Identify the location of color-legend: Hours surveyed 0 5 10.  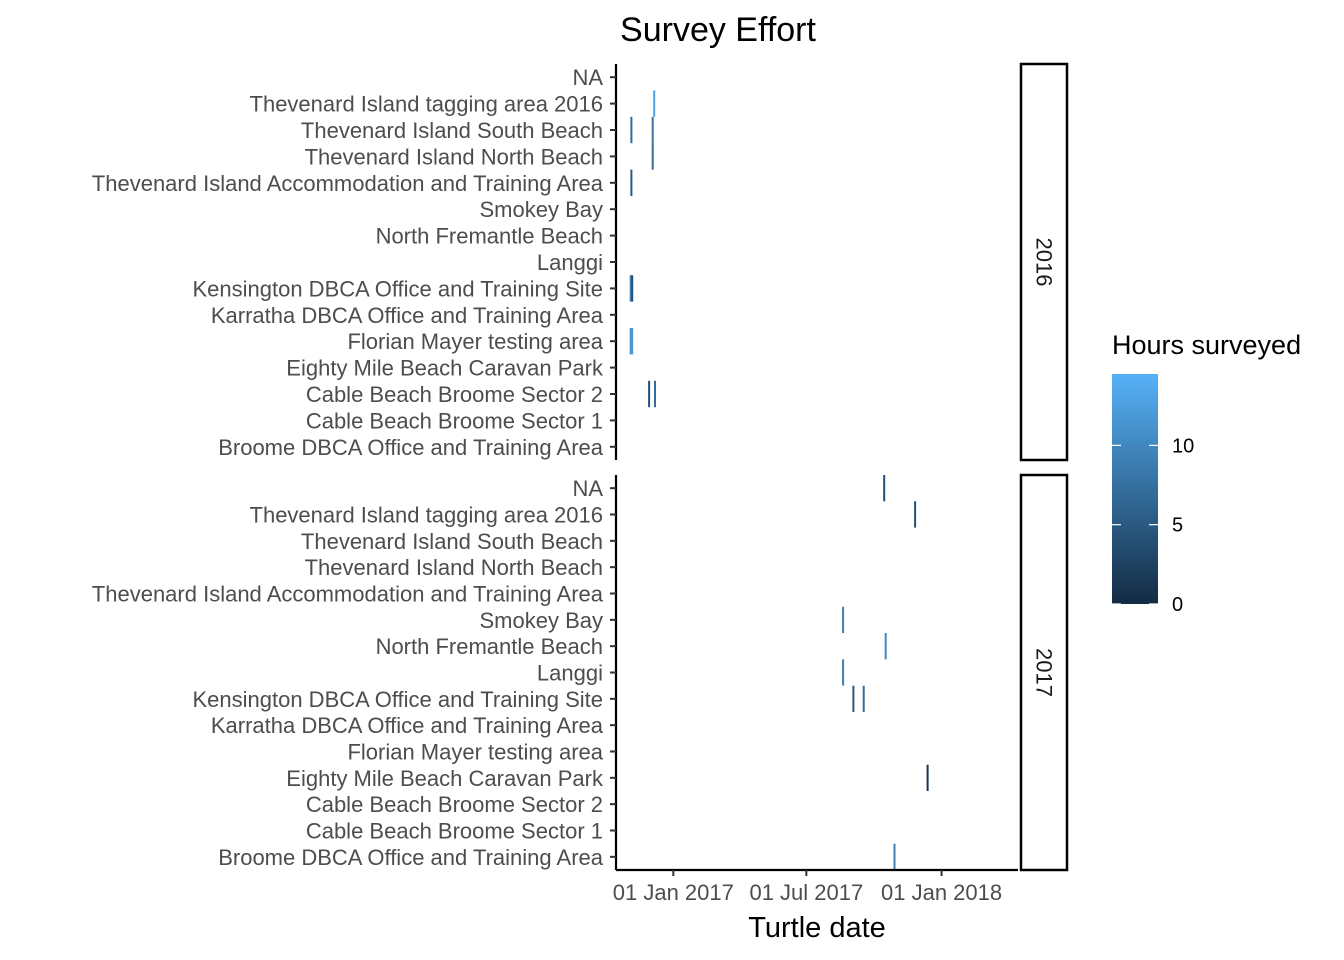
(1206, 473).